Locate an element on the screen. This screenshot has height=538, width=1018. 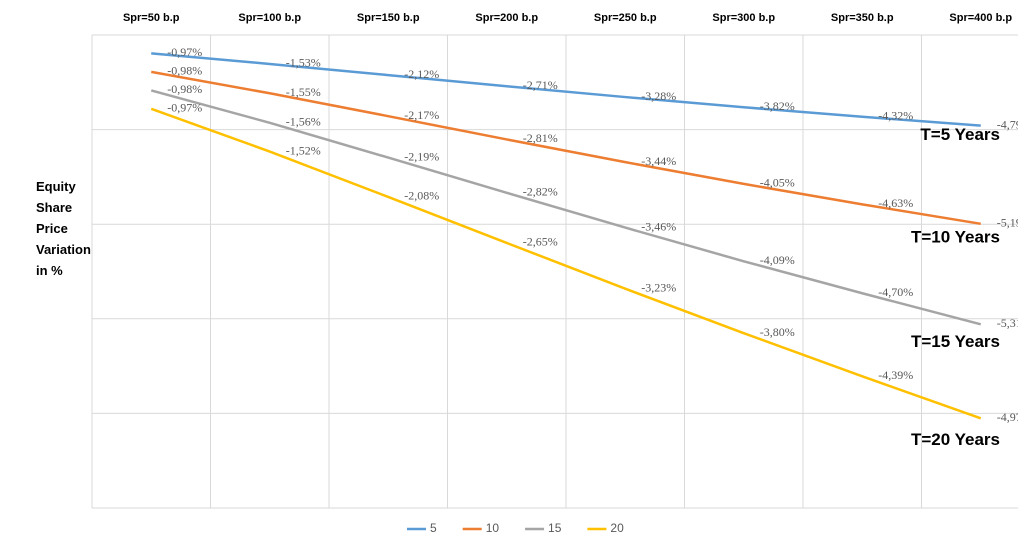
data-label: -3,80% is located at coordinates (777, 332).